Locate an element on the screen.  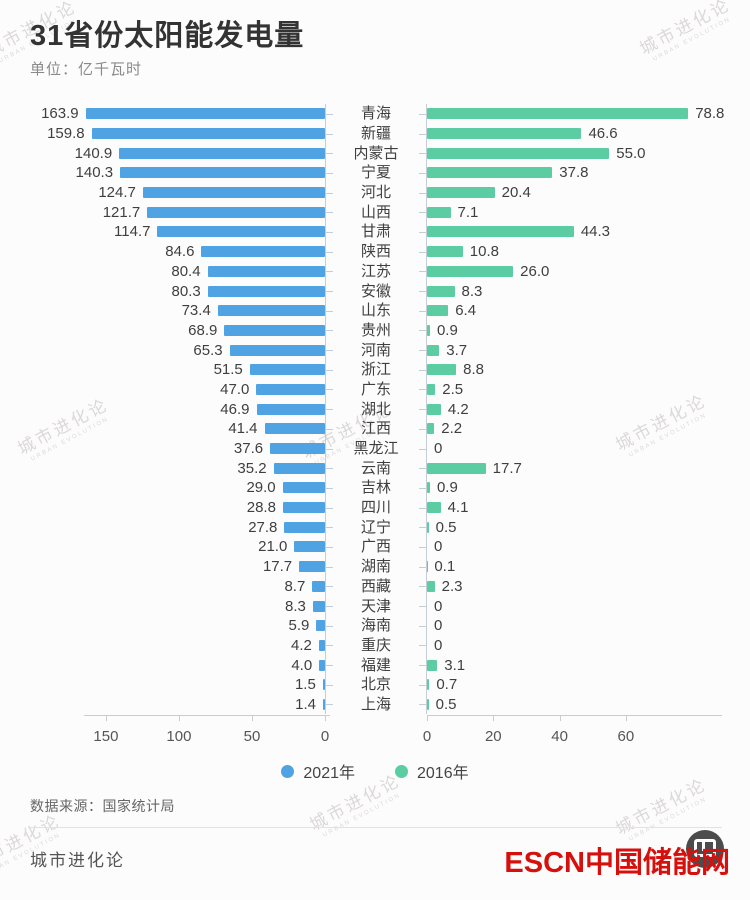
row-right-2016: 4.1 is located at coordinates (574, 507).